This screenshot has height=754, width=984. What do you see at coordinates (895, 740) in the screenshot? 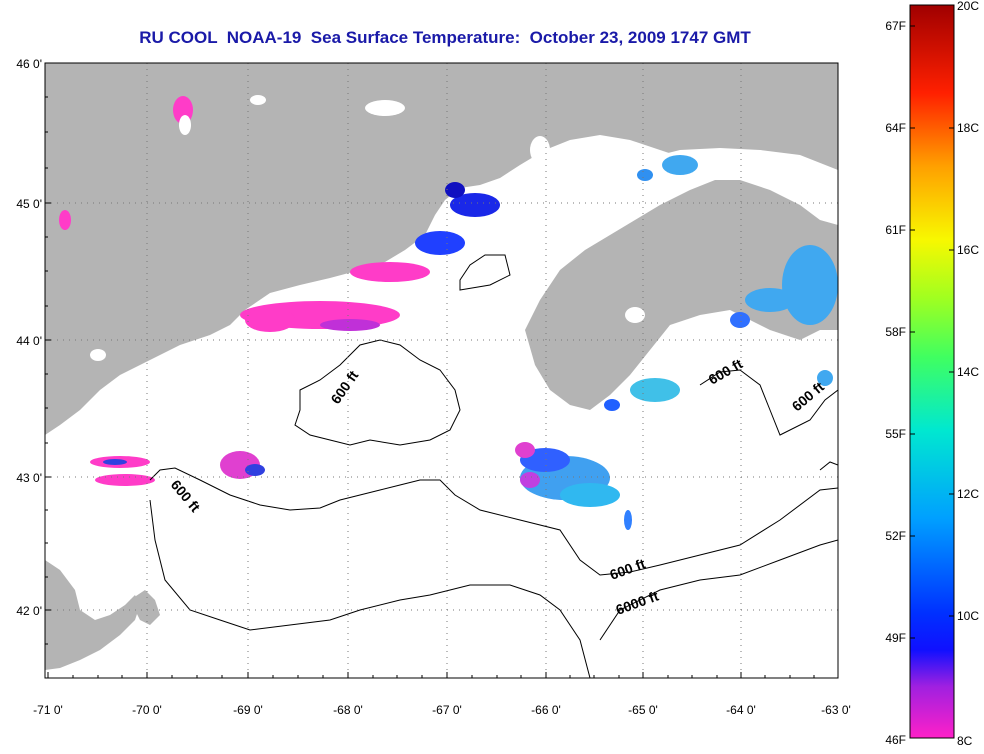
I see `colorbar-f-label: 46F` at bounding box center [895, 740].